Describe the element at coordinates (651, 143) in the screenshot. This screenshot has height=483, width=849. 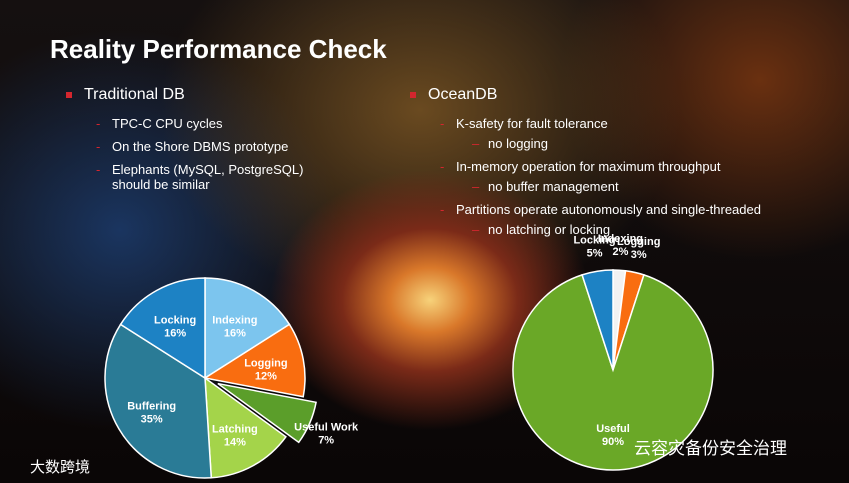
I see `sub-sub-bullet: no logging` at that location.